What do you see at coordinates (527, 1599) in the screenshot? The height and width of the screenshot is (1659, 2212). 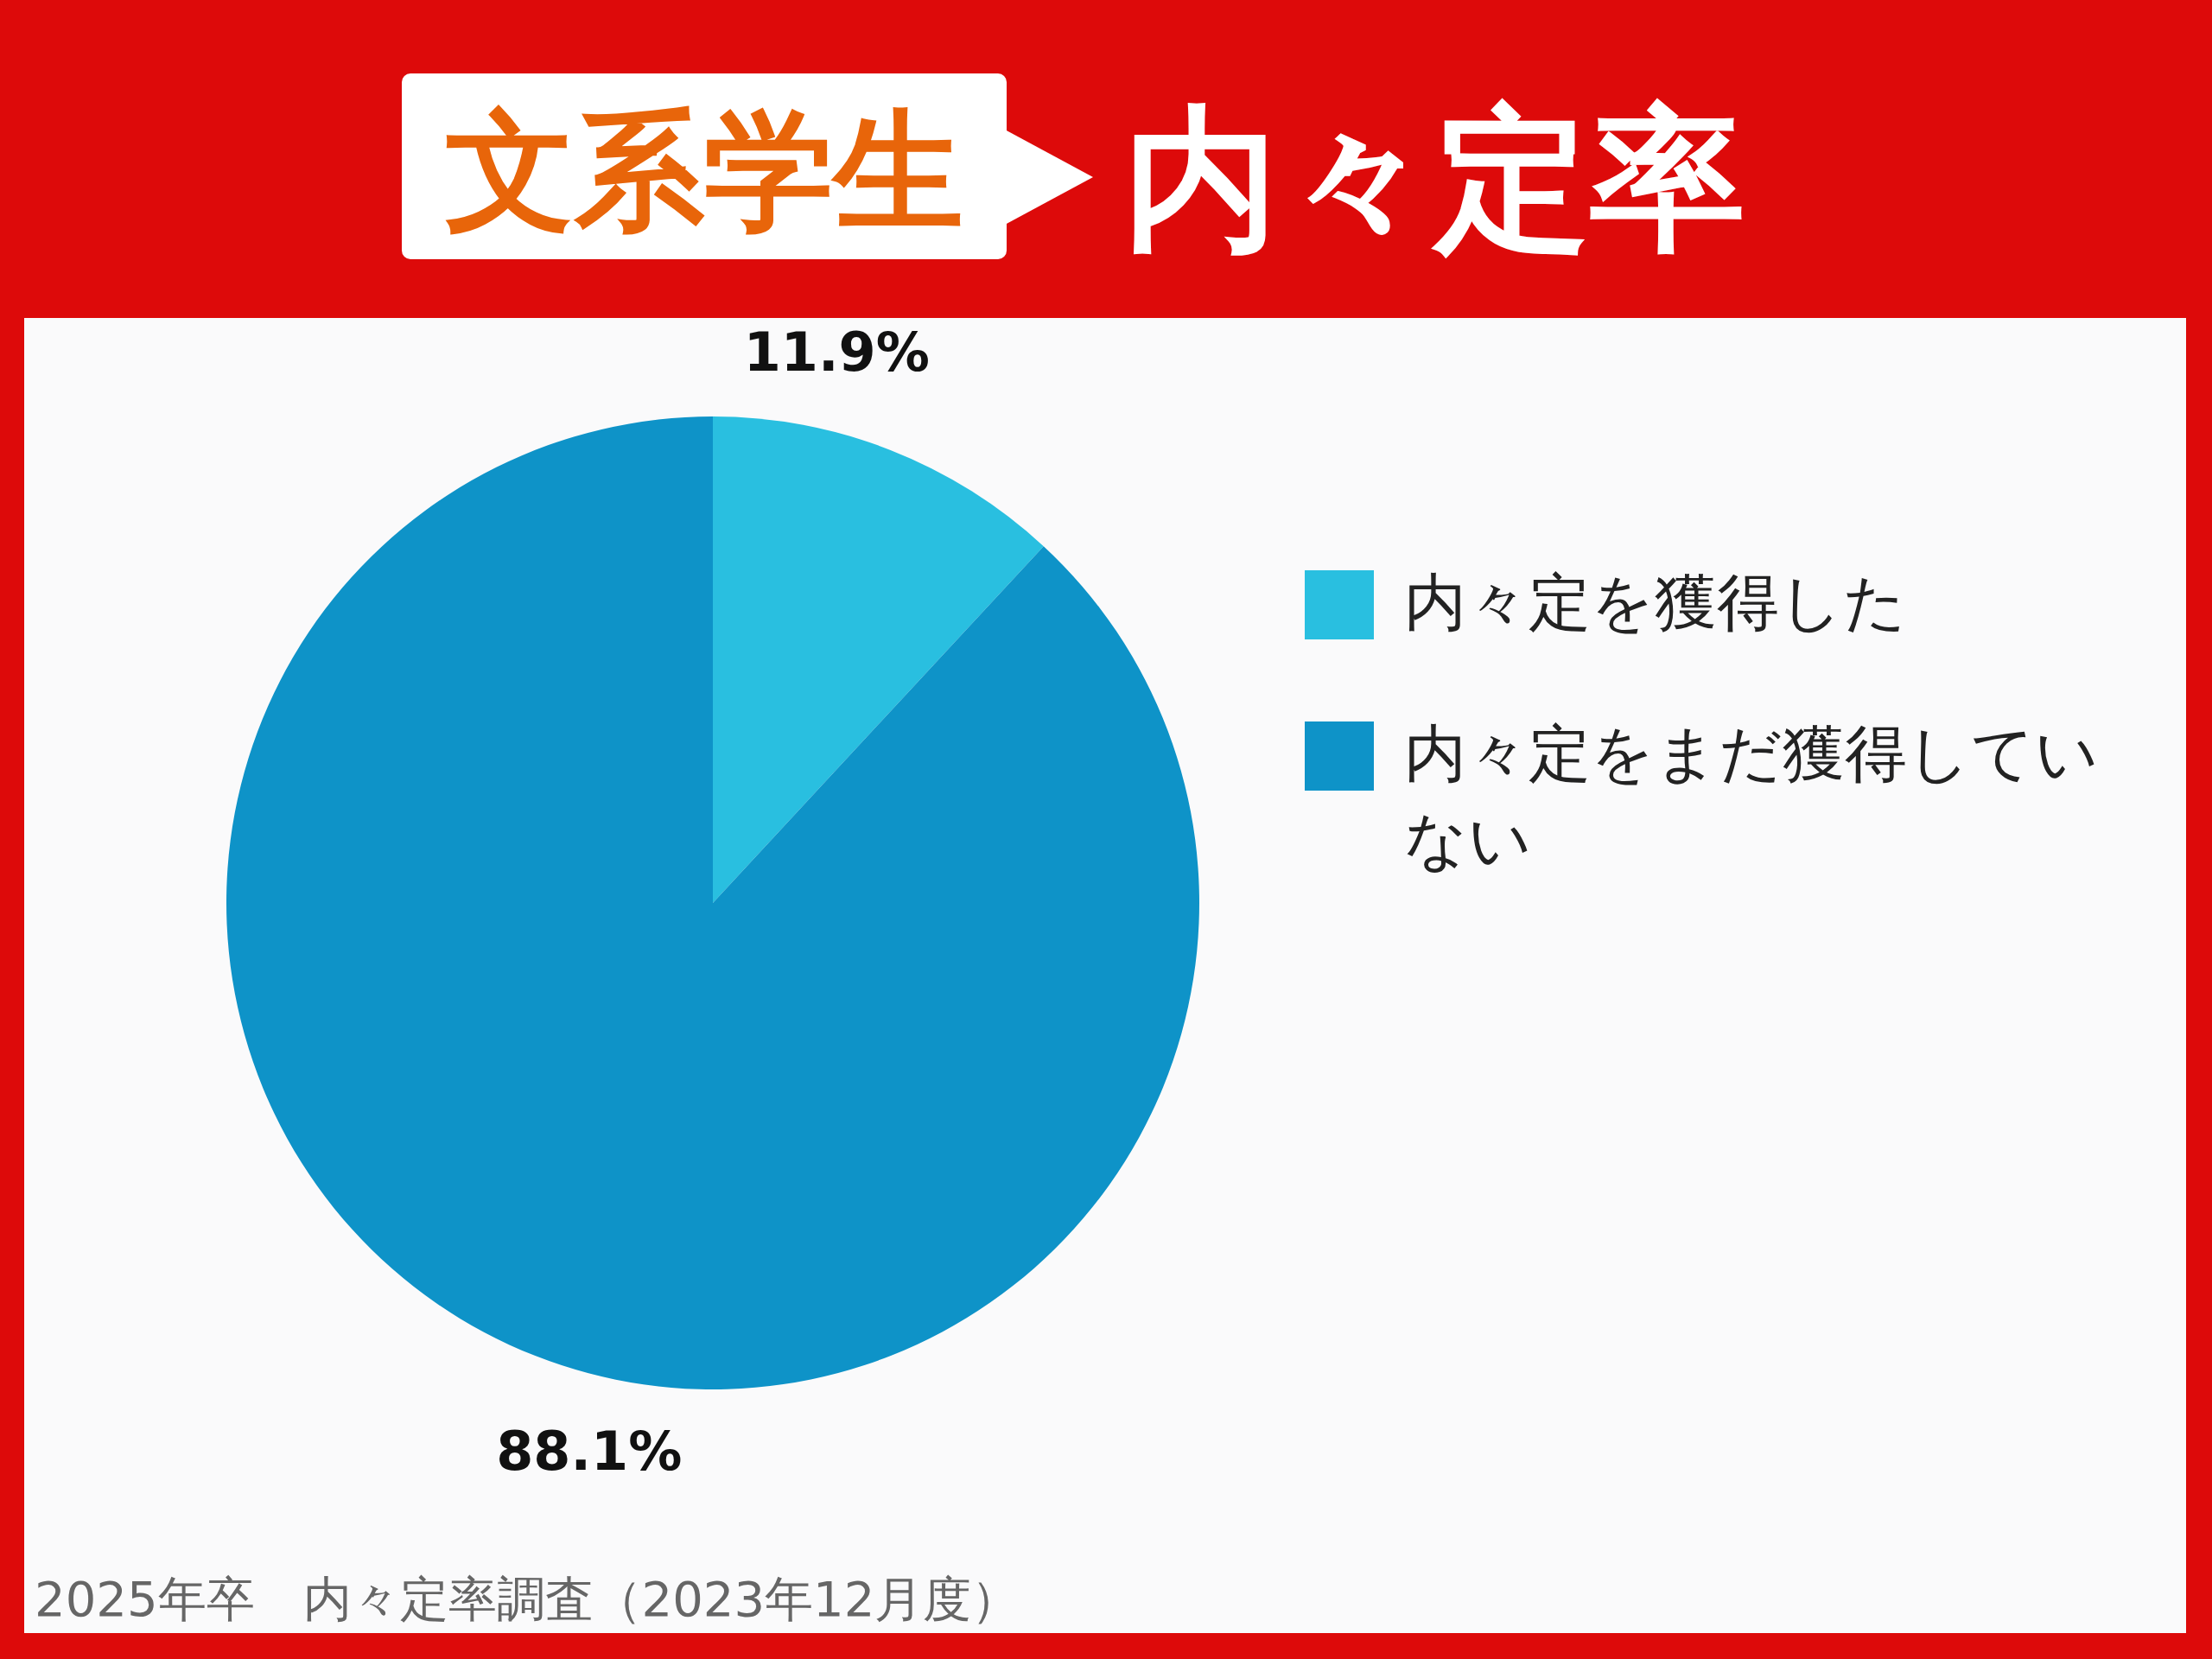 I see `text: 2025年卒 内々定率調査（2023年12月度）` at bounding box center [527, 1599].